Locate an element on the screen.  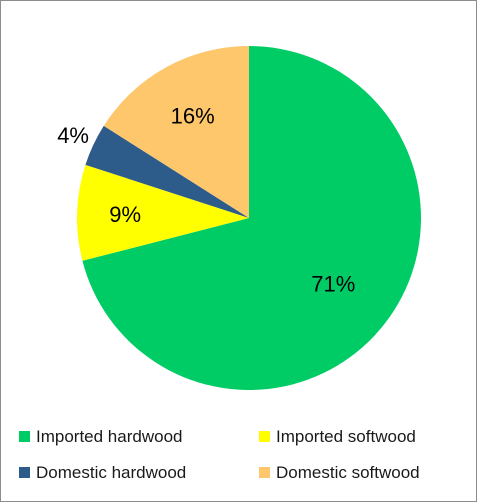
legend-label: Imported hardwood is located at coordinates (109, 436).